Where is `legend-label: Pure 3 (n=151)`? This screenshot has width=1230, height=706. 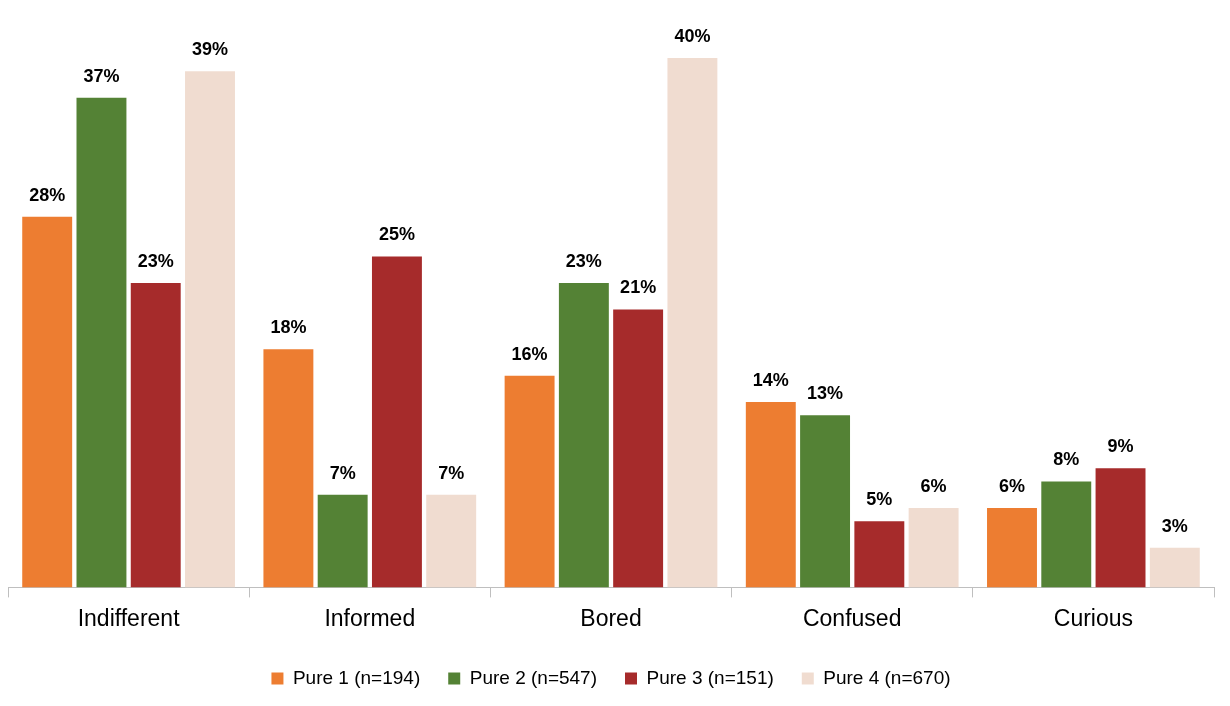 legend-label: Pure 3 (n=151) is located at coordinates (710, 677).